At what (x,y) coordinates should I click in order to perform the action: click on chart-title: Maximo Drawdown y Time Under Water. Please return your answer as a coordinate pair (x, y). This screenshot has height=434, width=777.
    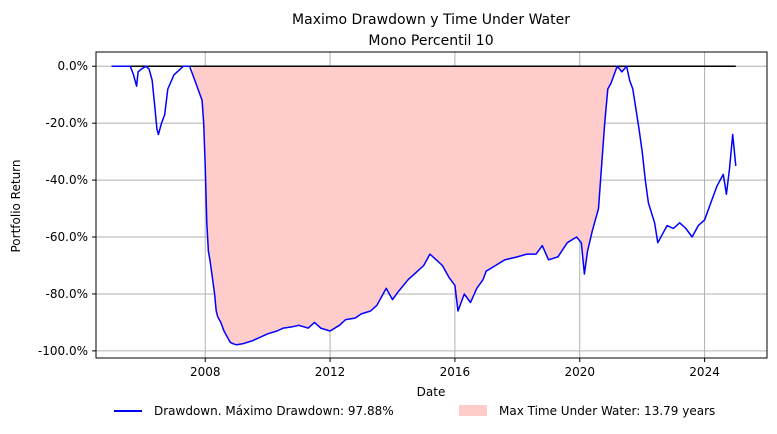
    Looking at the image, I should click on (431, 20).